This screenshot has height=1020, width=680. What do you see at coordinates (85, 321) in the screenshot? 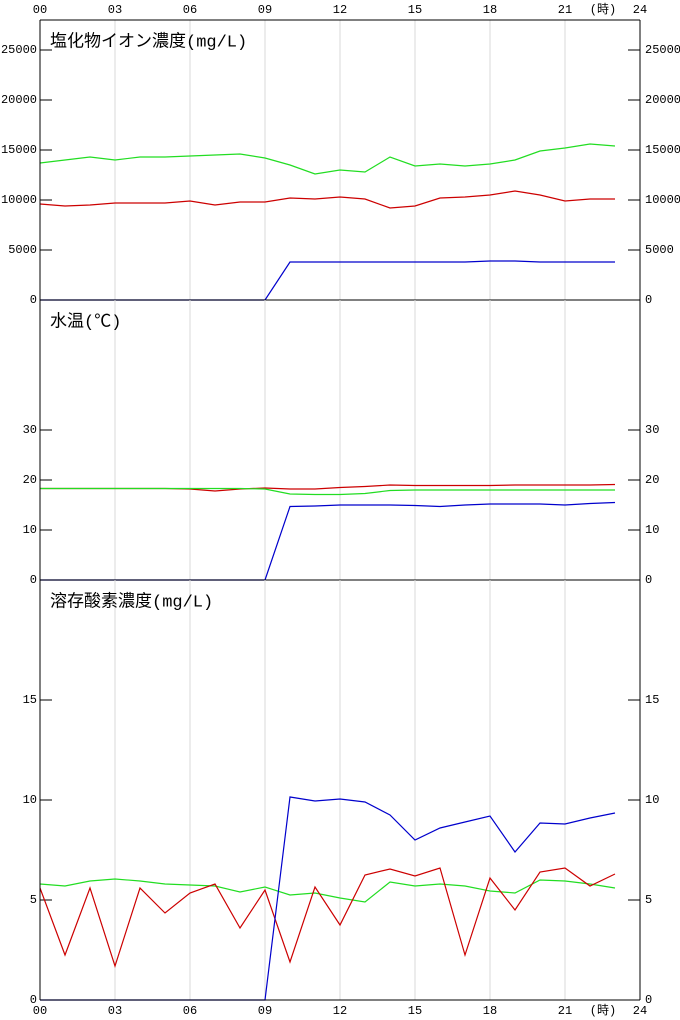
I see `panel-title: 水温(℃)` at bounding box center [85, 321].